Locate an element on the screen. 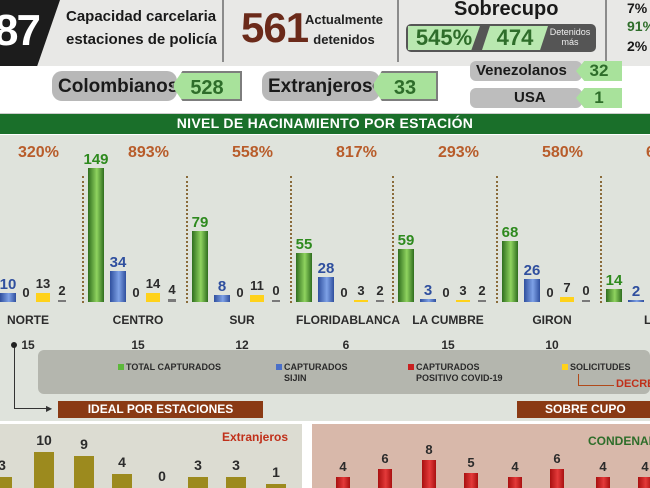  extranjeros-value: 33 is located at coordinates (405, 86).